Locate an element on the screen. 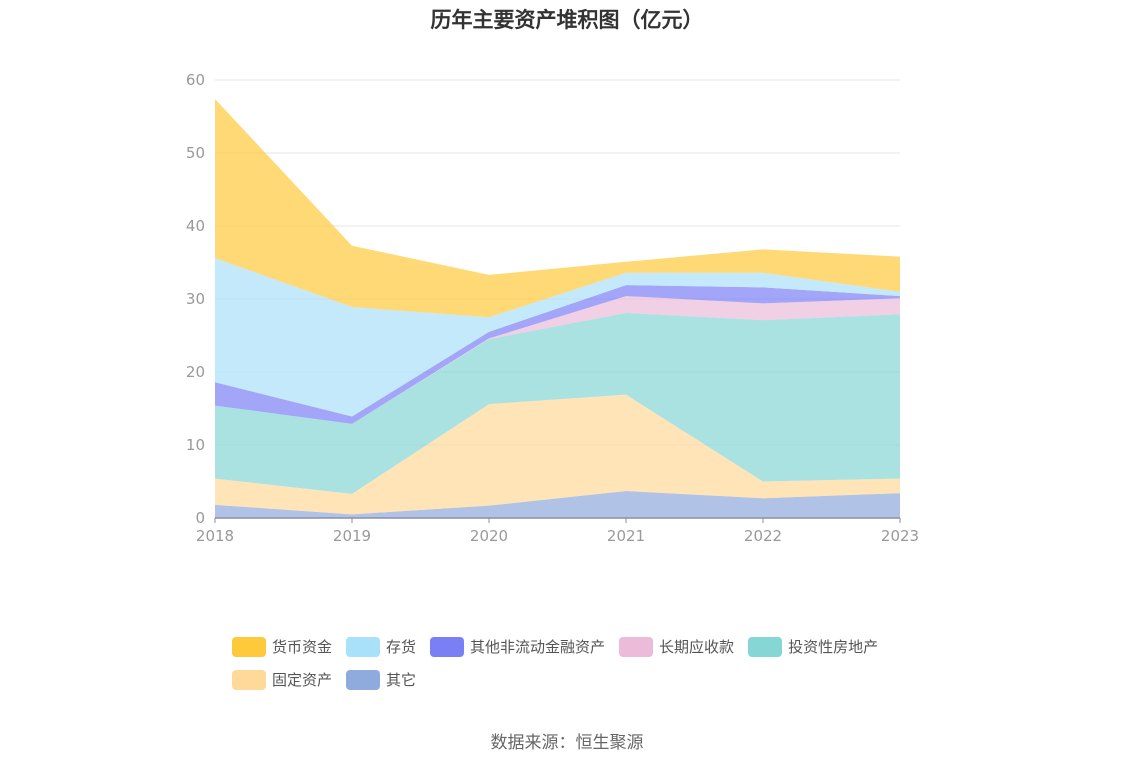 The height and width of the screenshot is (766, 1134). legend-item: 投资性房地产 is located at coordinates (813, 646).